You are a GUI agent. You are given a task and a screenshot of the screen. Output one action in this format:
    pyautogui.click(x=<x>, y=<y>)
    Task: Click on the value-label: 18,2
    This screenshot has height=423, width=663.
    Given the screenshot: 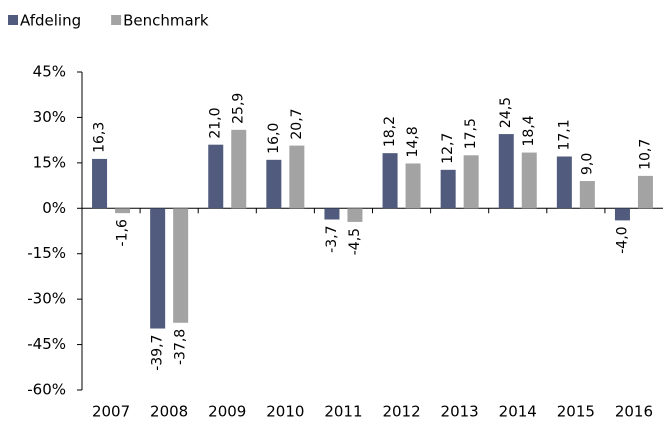 What is the action you would take?
    pyautogui.click(x=390, y=131)
    